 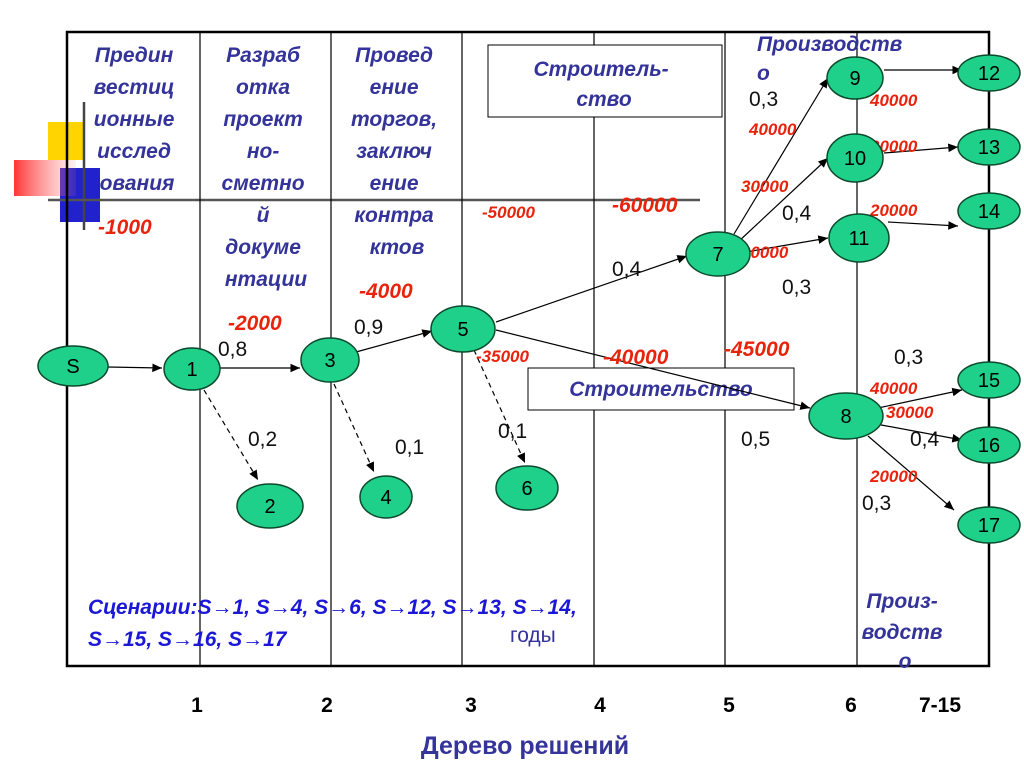 I want to click on svg-text: 10, so click(x=855, y=159).